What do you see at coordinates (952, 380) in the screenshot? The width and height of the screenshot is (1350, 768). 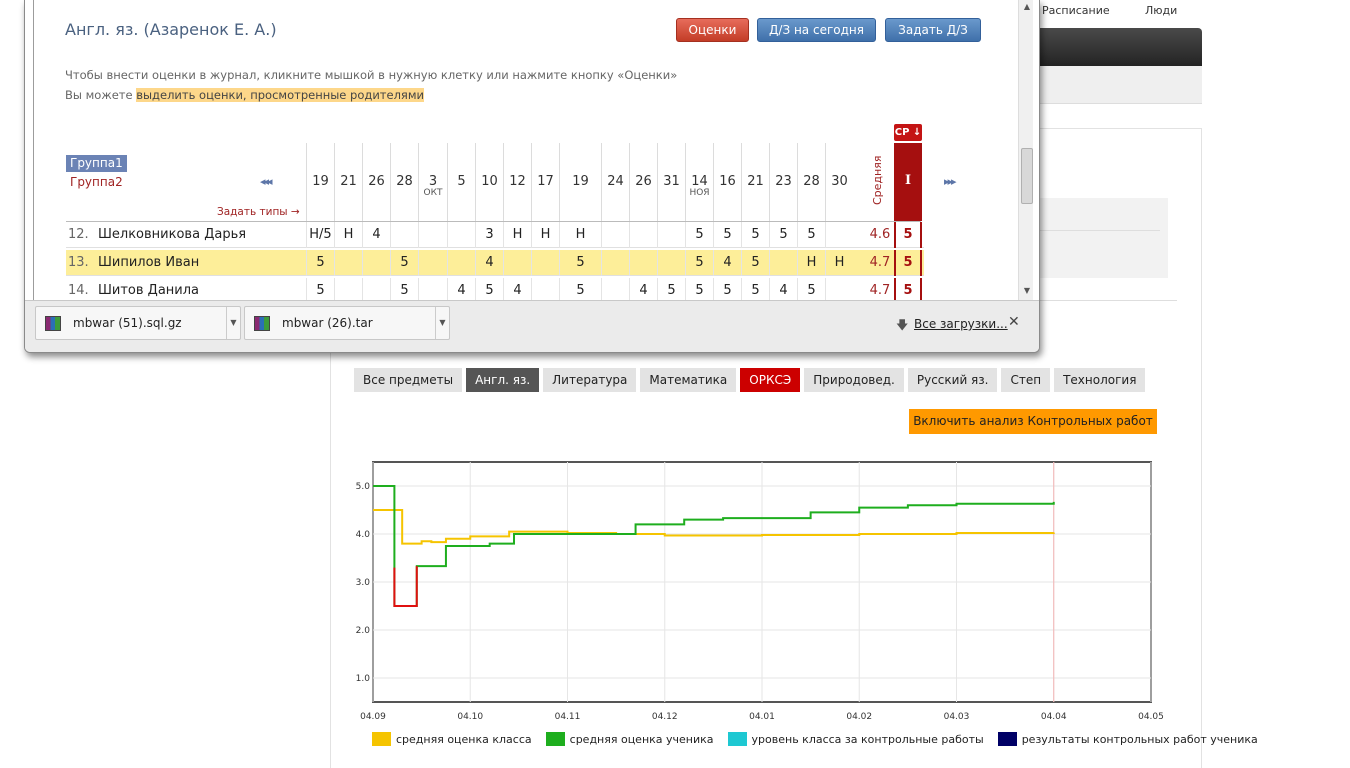 I see `subject-tab: Русский яз.` at bounding box center [952, 380].